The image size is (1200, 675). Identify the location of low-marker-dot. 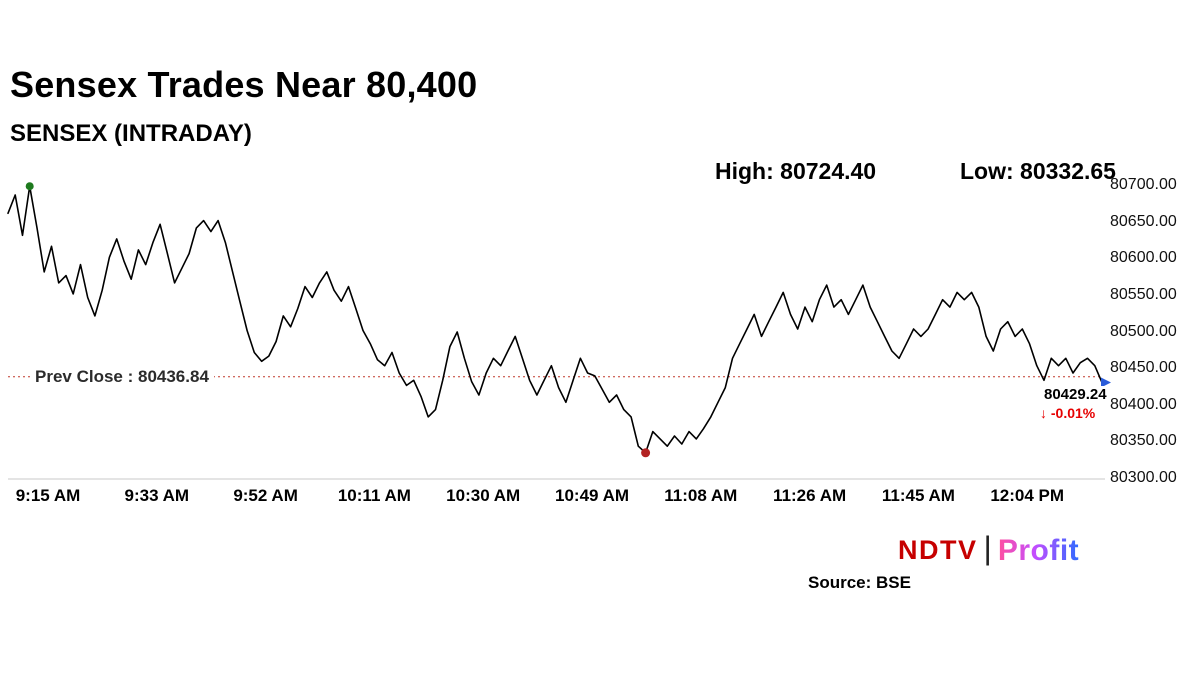
(646, 453).